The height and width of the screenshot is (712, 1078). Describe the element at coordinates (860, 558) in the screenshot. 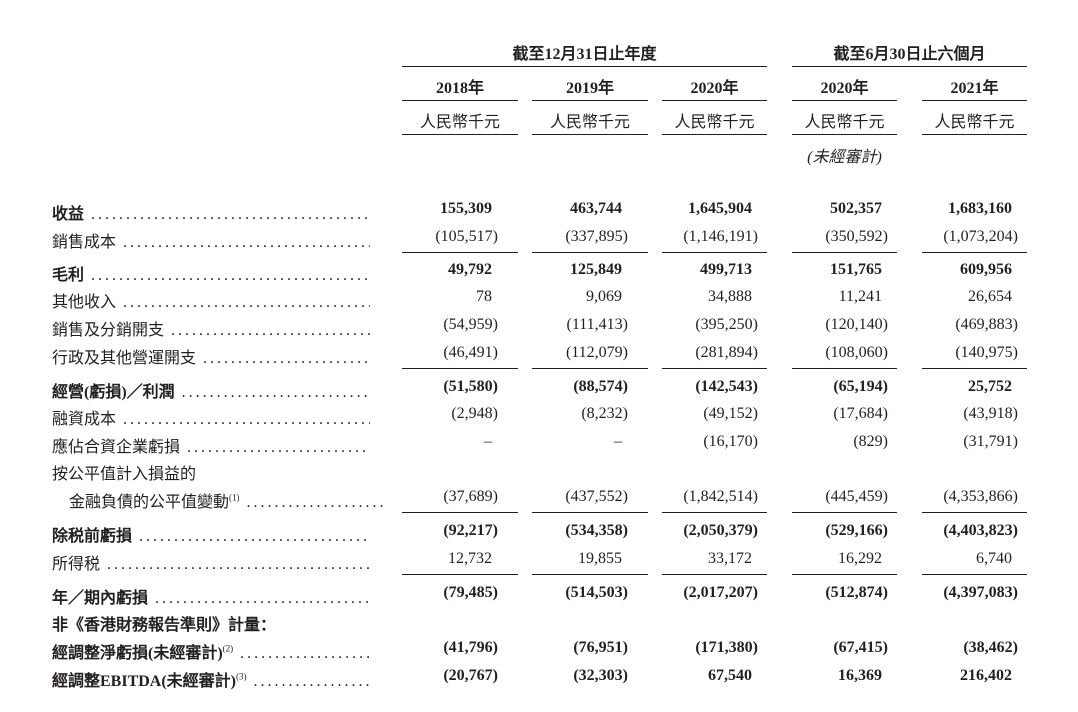

I see `cell-value: 16,292` at that location.